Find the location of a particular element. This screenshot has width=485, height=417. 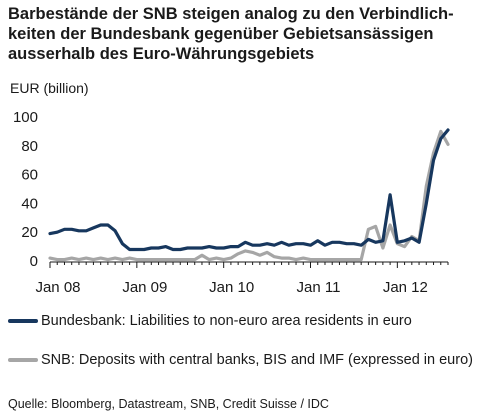

x-tick-label: Jan 12 is located at coordinates (405, 287).